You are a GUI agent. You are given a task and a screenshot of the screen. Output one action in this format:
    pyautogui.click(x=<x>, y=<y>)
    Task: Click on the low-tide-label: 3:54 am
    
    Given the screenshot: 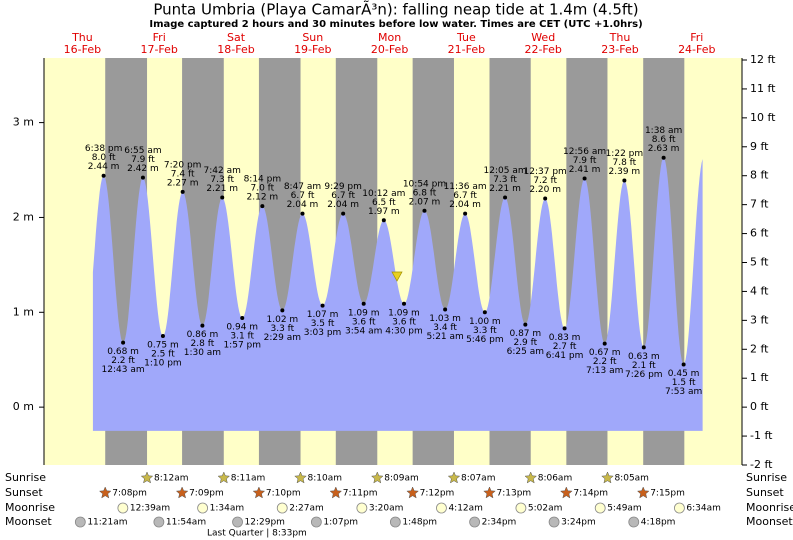 What is the action you would take?
    pyautogui.click(x=363, y=331)
    